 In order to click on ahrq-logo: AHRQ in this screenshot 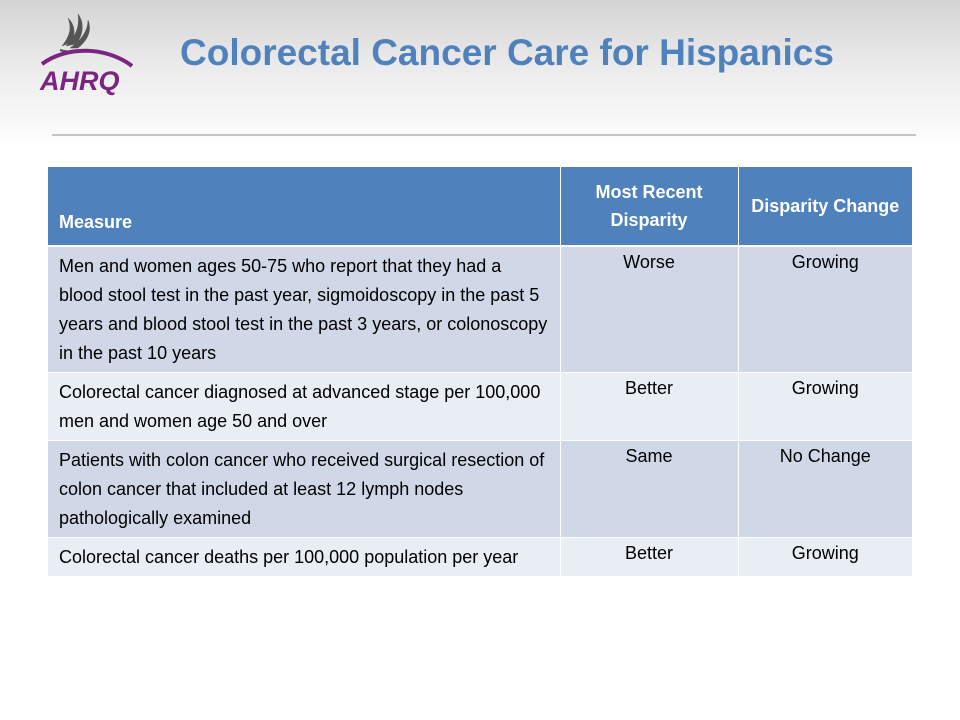, I will do `click(88, 51)`.